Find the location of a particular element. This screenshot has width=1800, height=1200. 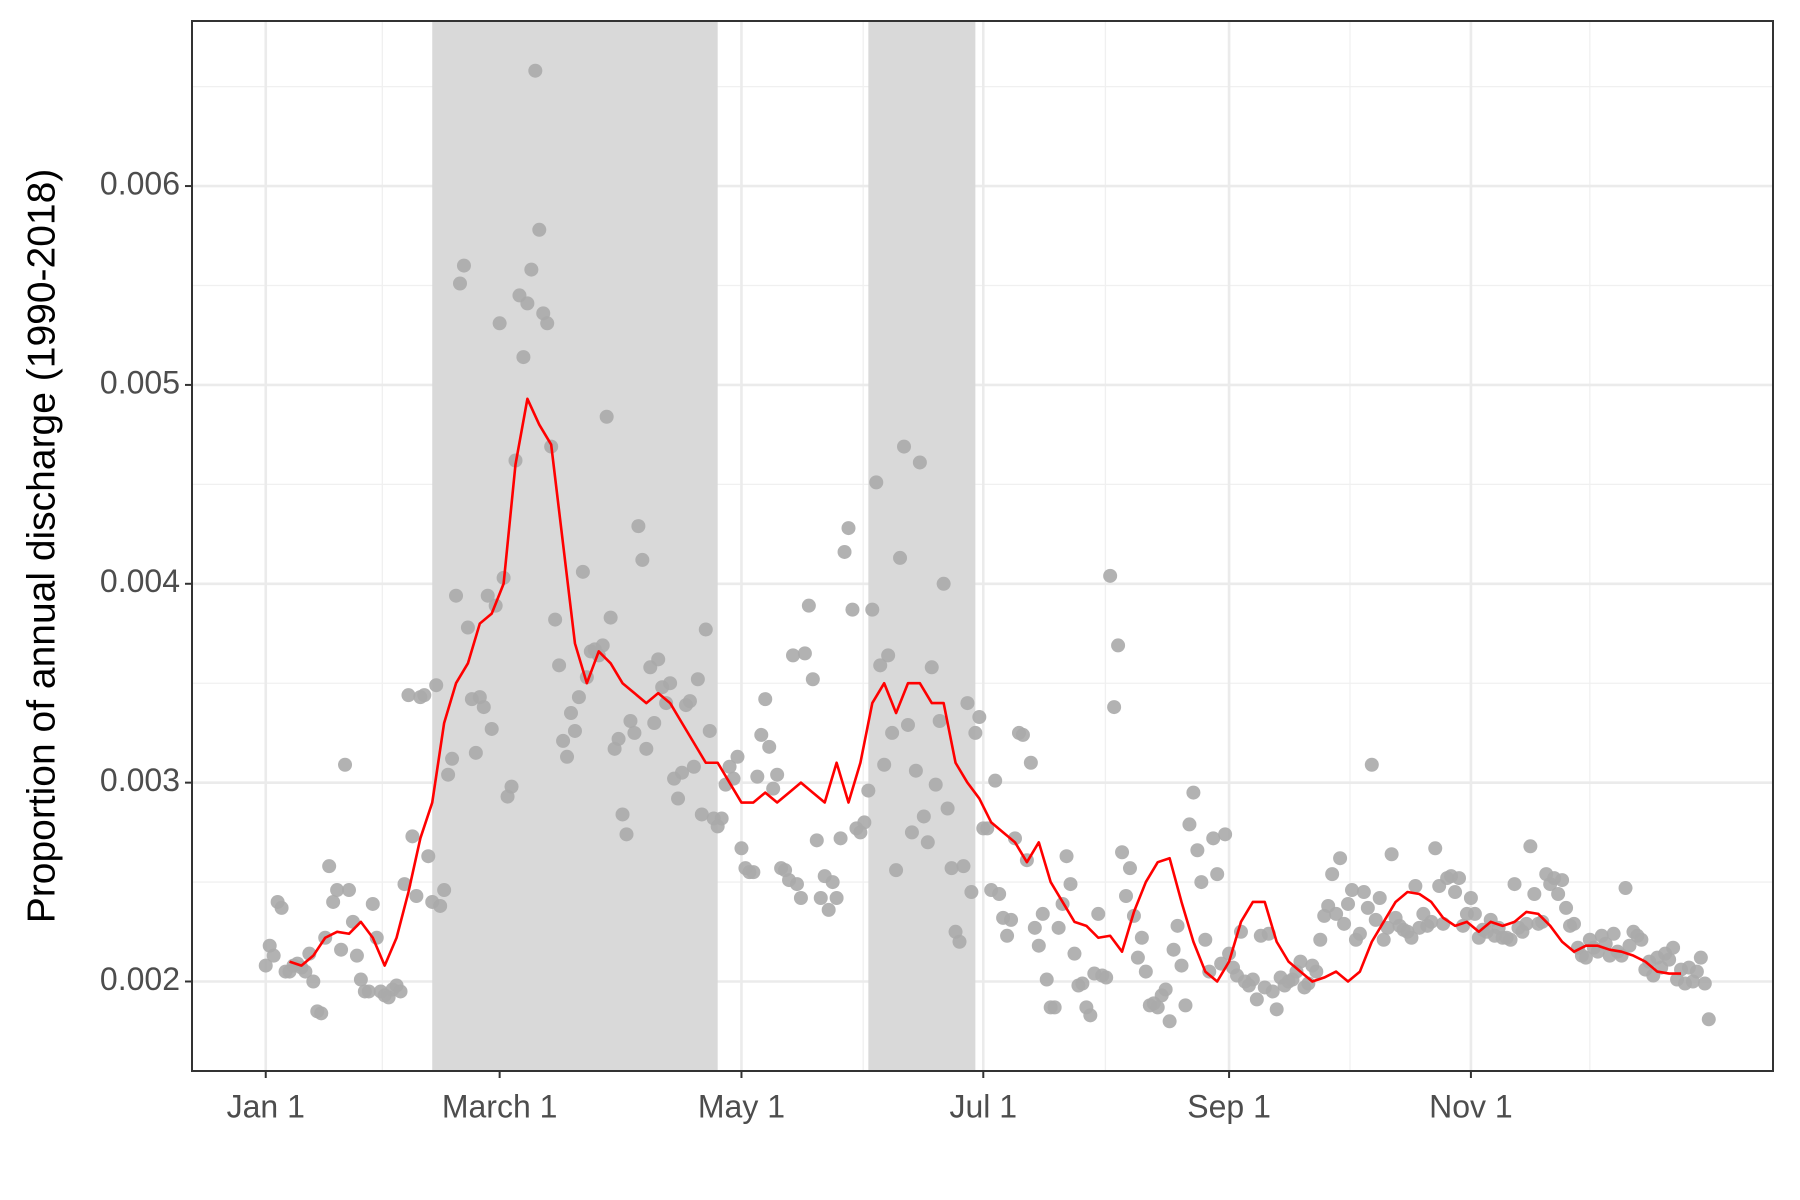

x-tick-label: Jan 1 is located at coordinates (266, 1106).